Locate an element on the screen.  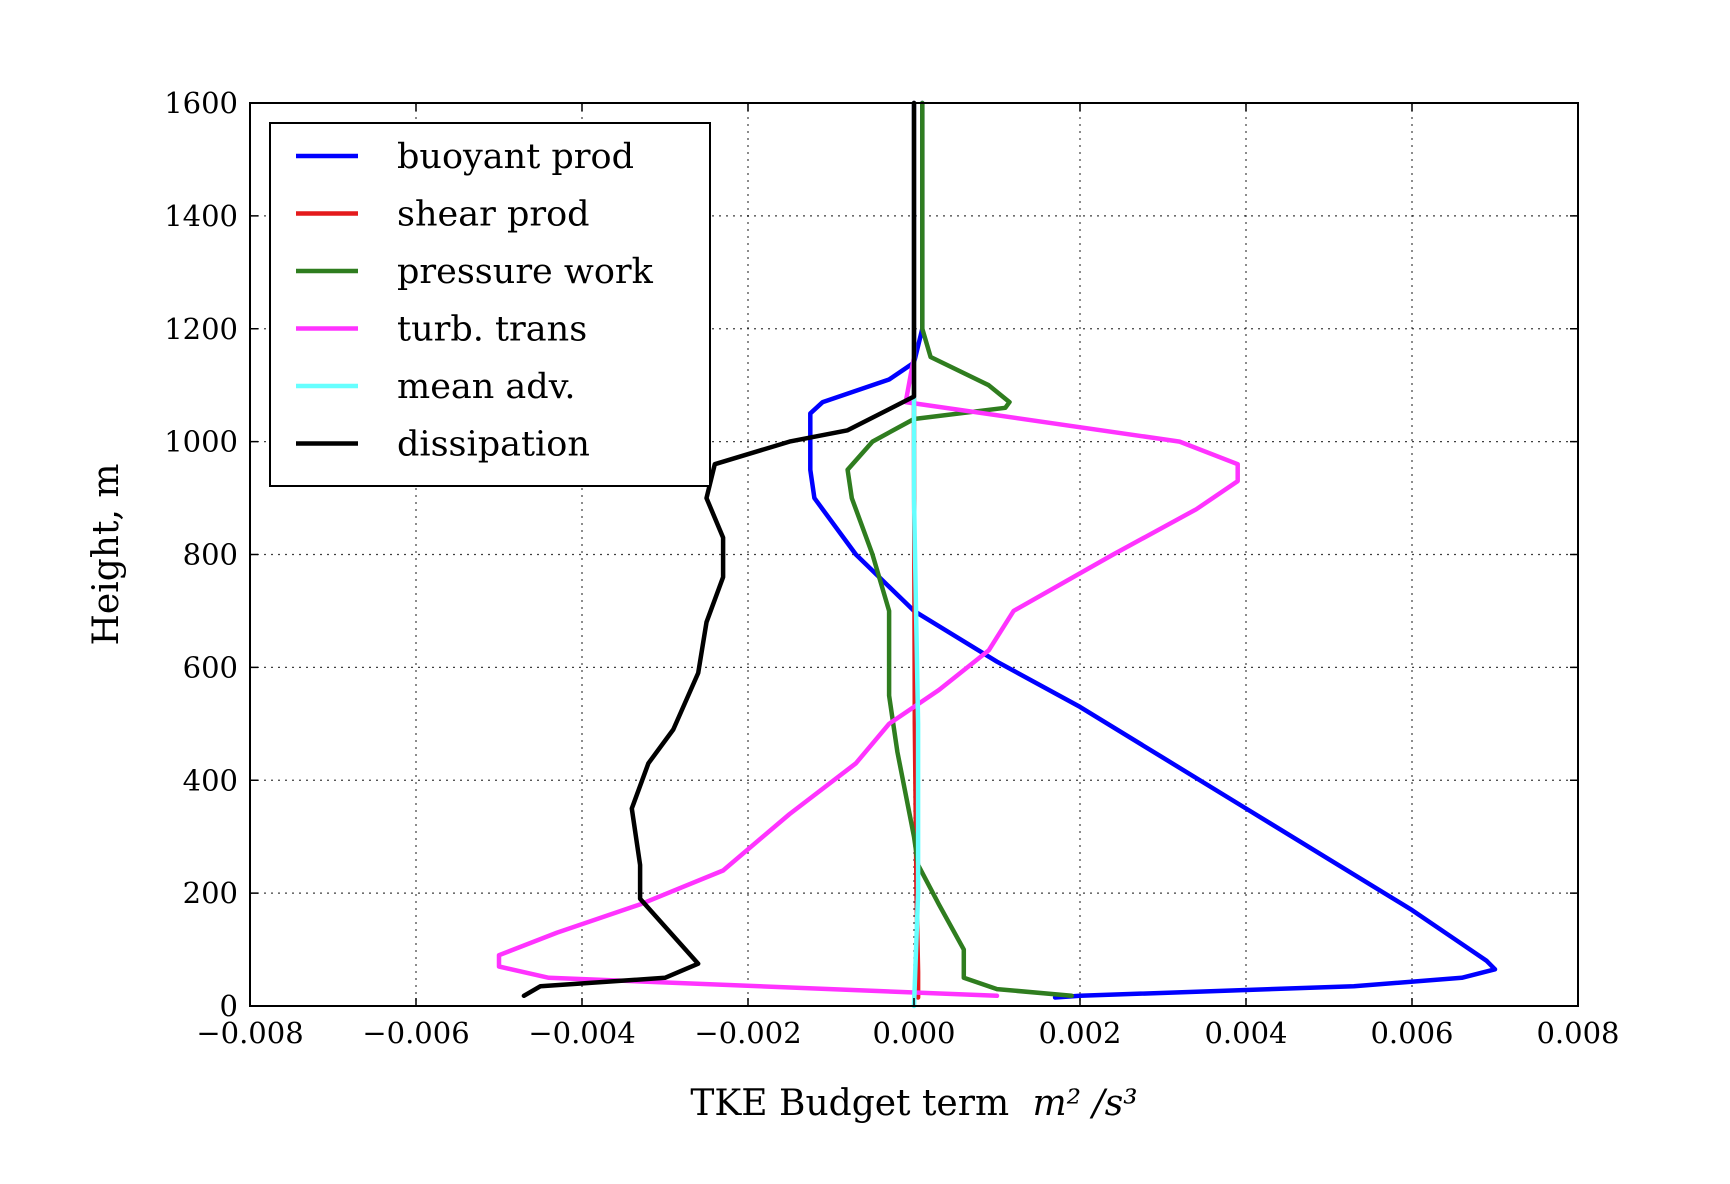
y-tick-label: 1200 is located at coordinates (201, 329).